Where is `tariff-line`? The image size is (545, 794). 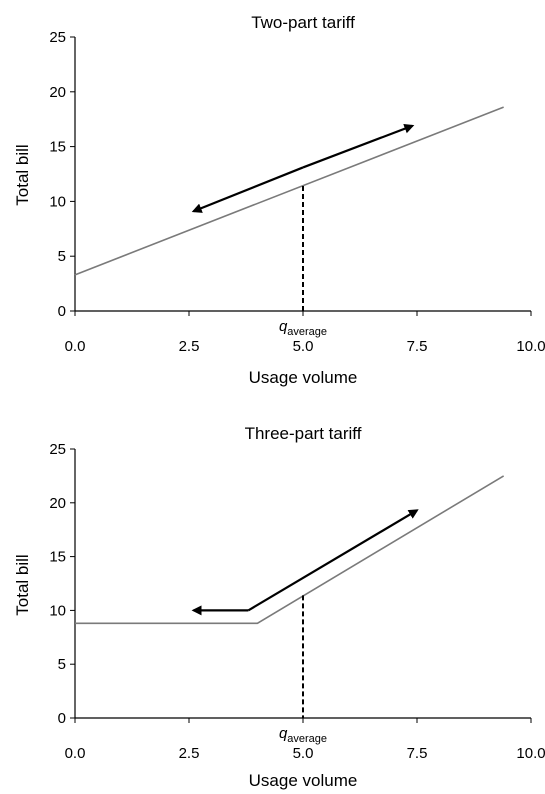
tariff-line is located at coordinates (290, 550).